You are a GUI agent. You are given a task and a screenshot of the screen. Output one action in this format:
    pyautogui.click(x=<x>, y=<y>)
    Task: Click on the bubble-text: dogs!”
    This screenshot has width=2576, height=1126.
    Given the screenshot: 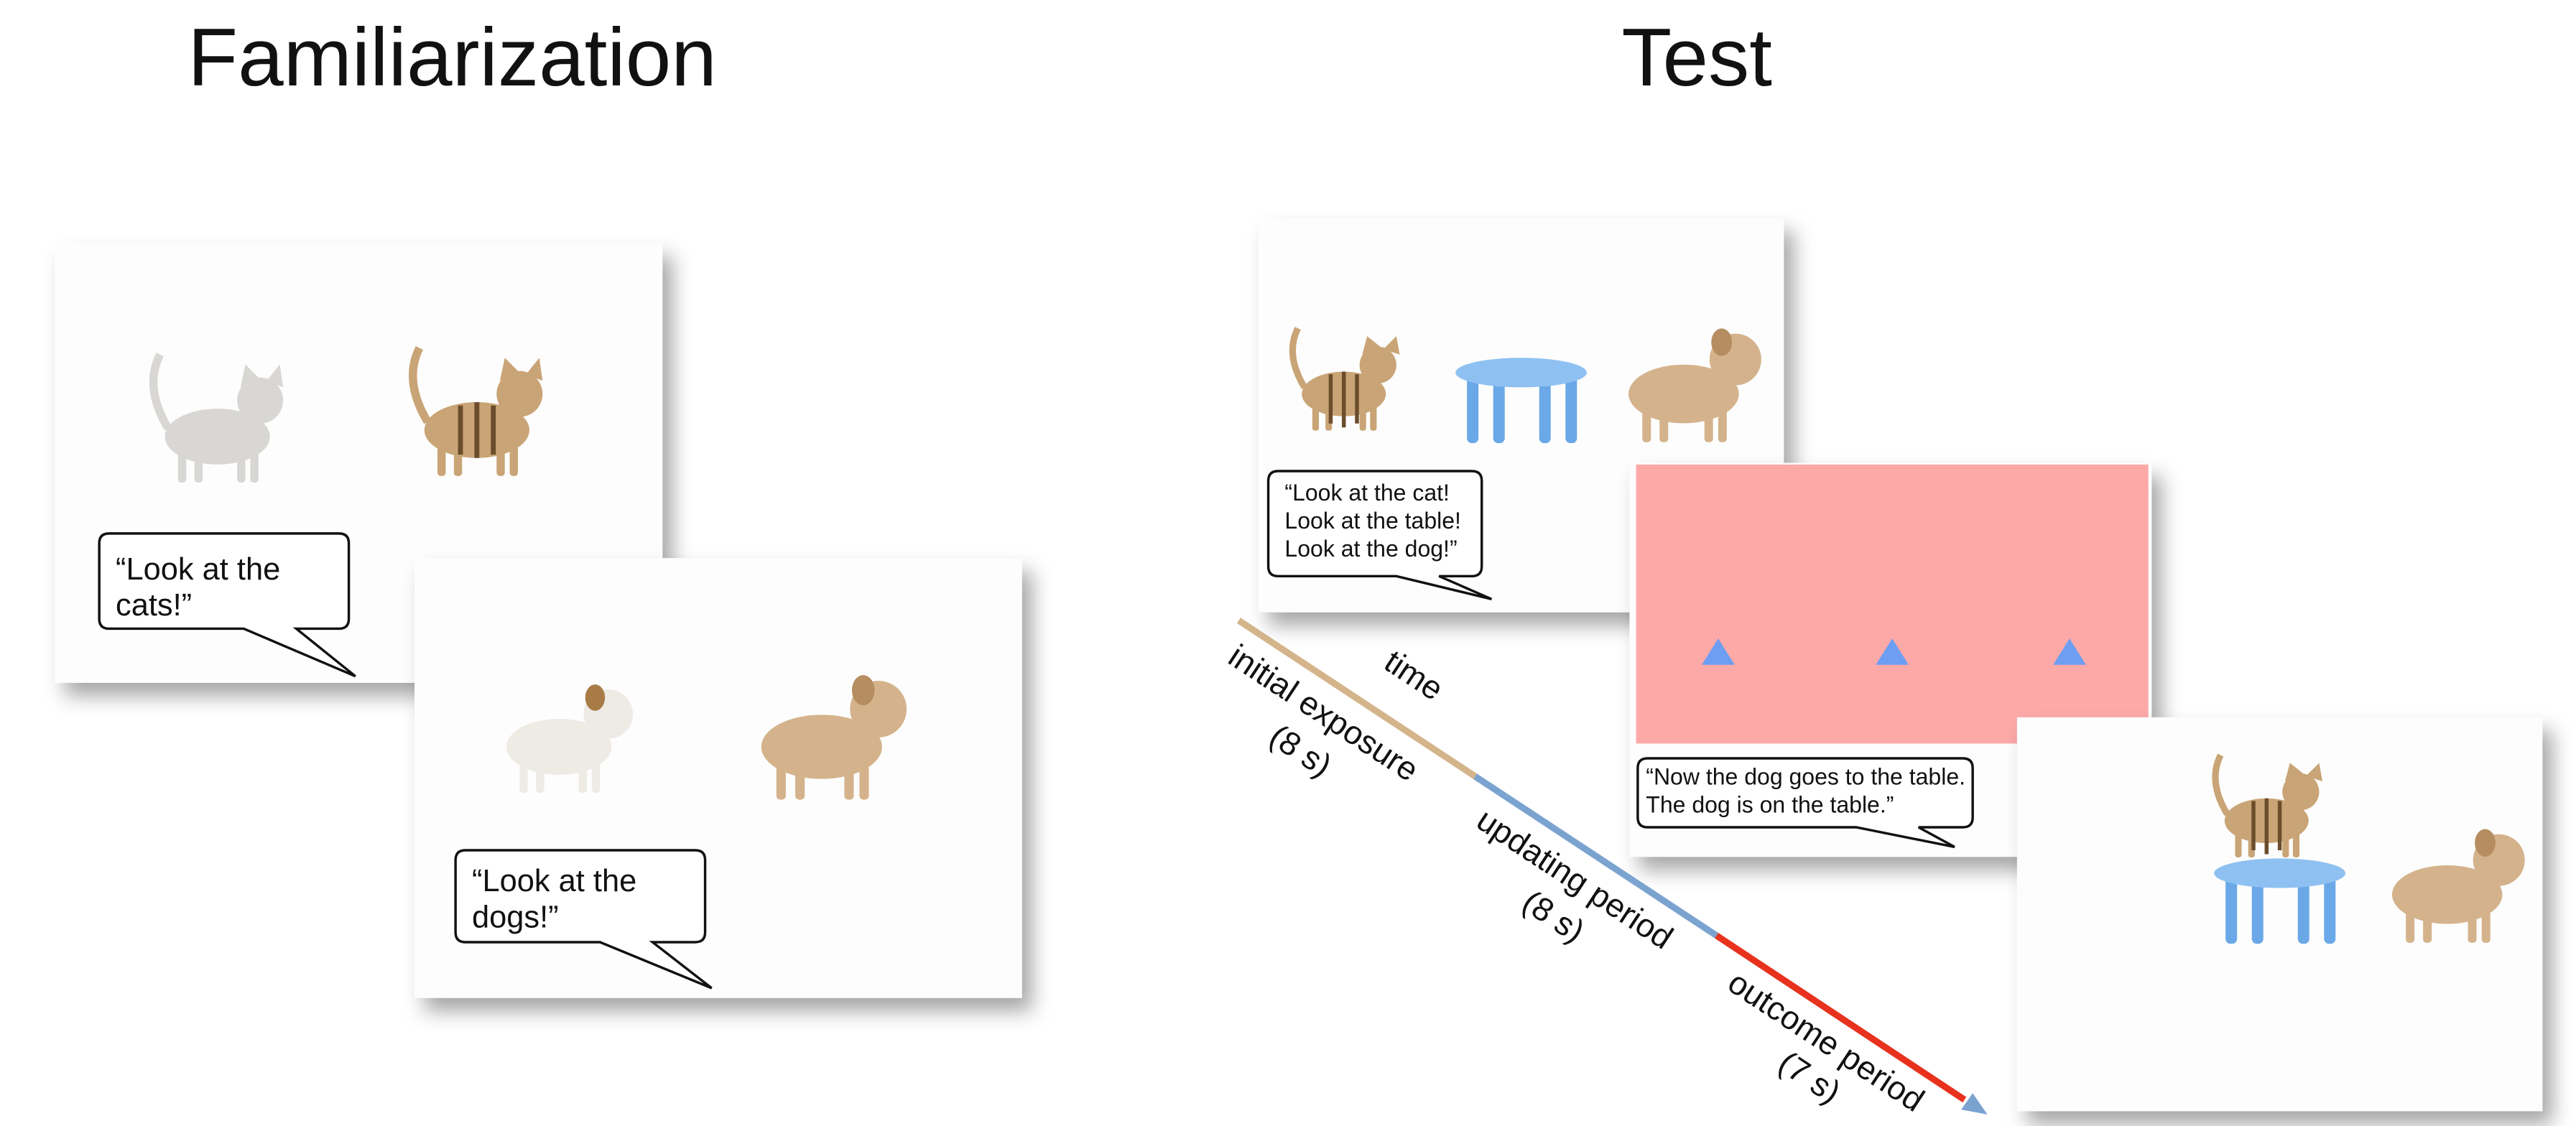 What is the action you would take?
    pyautogui.click(x=515, y=917)
    